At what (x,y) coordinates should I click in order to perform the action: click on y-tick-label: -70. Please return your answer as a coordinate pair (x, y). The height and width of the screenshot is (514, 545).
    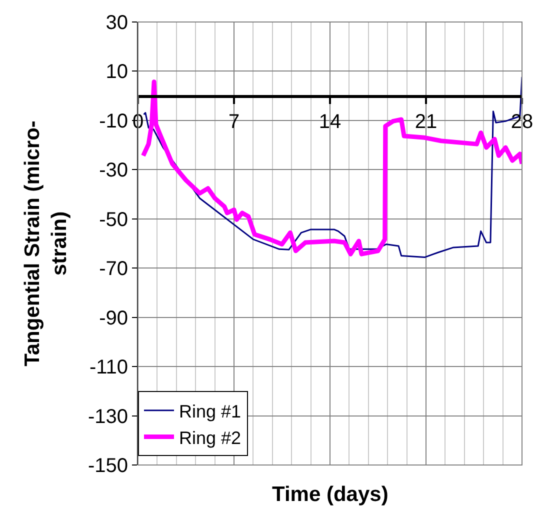
    Looking at the image, I should click on (113, 269).